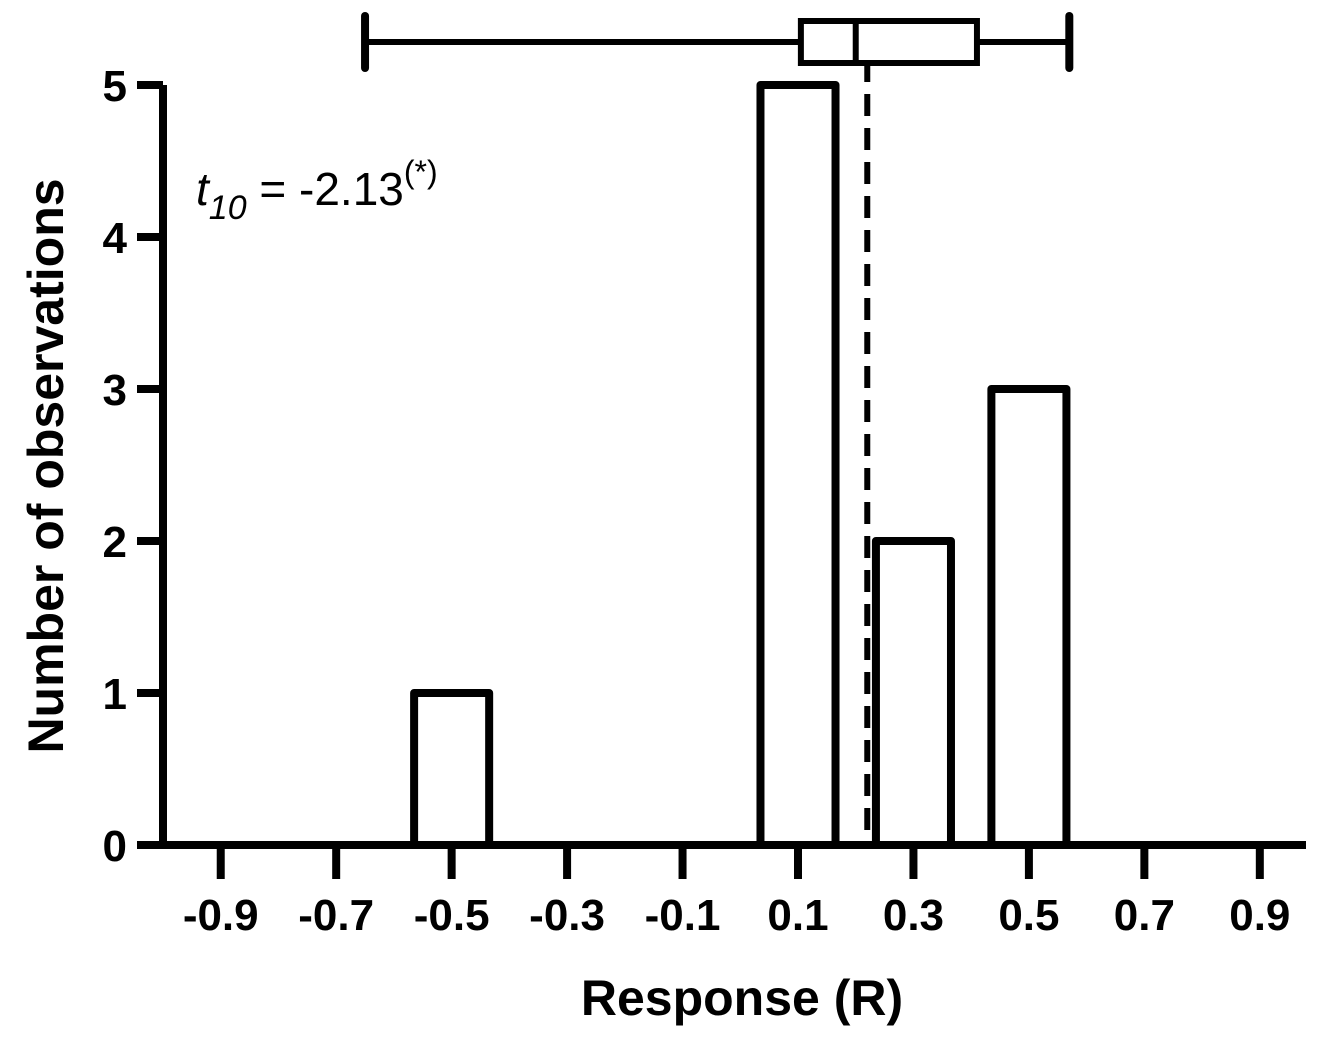 Image resolution: width=1320 pixels, height=1044 pixels. Describe the element at coordinates (742, 998) in the screenshot. I see `x-axis-title: Response (R)` at that location.